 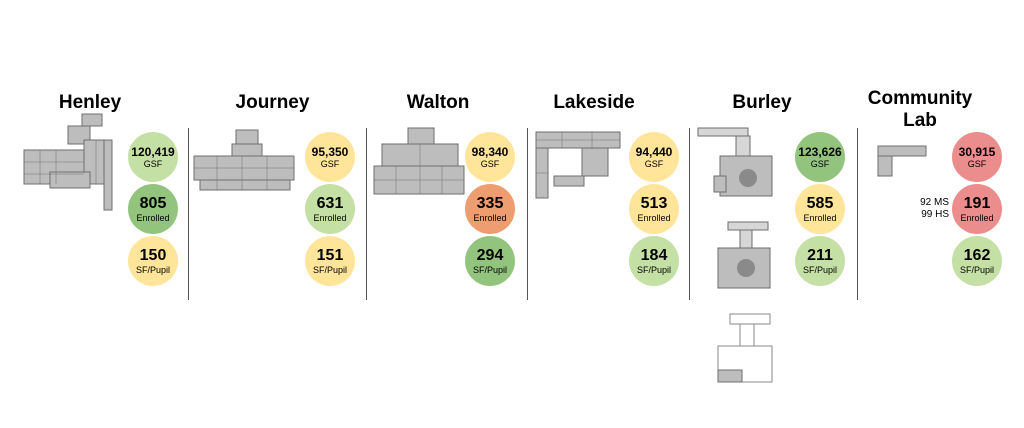 What do you see at coordinates (820, 157) in the screenshot?
I see `metric-gsf: 123,626 GSF` at bounding box center [820, 157].